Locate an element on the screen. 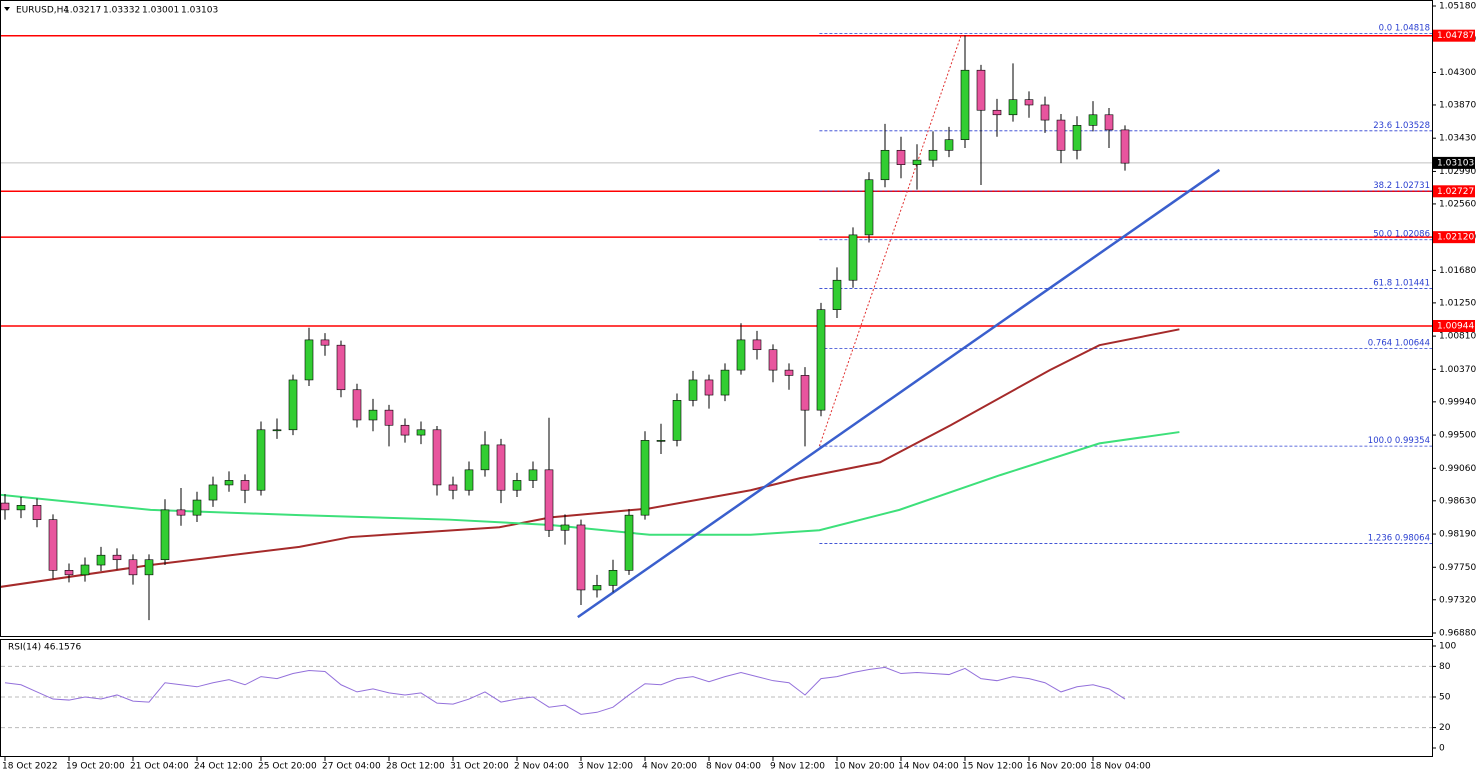  level-tag-label: 1.04787 is located at coordinates (1455, 36).